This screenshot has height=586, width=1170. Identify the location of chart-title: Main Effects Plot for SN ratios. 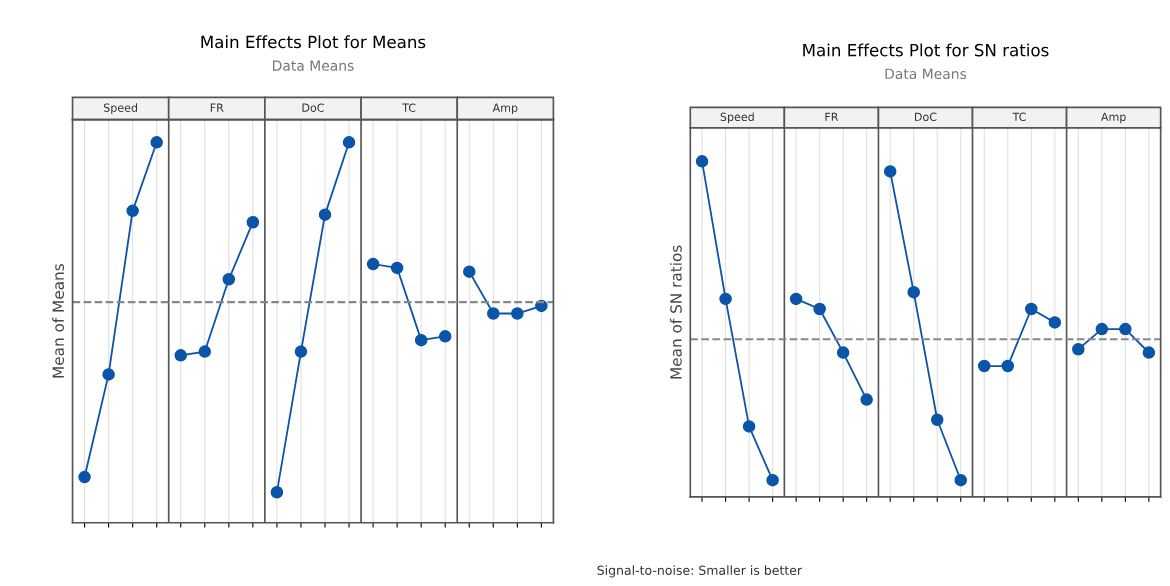
(926, 50).